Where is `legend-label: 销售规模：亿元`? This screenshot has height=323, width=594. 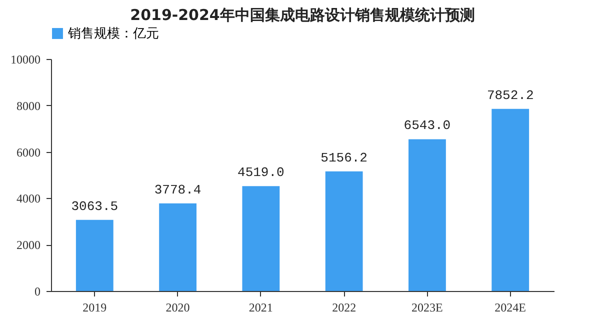
legend-label: 销售规模：亿元 is located at coordinates (113, 34).